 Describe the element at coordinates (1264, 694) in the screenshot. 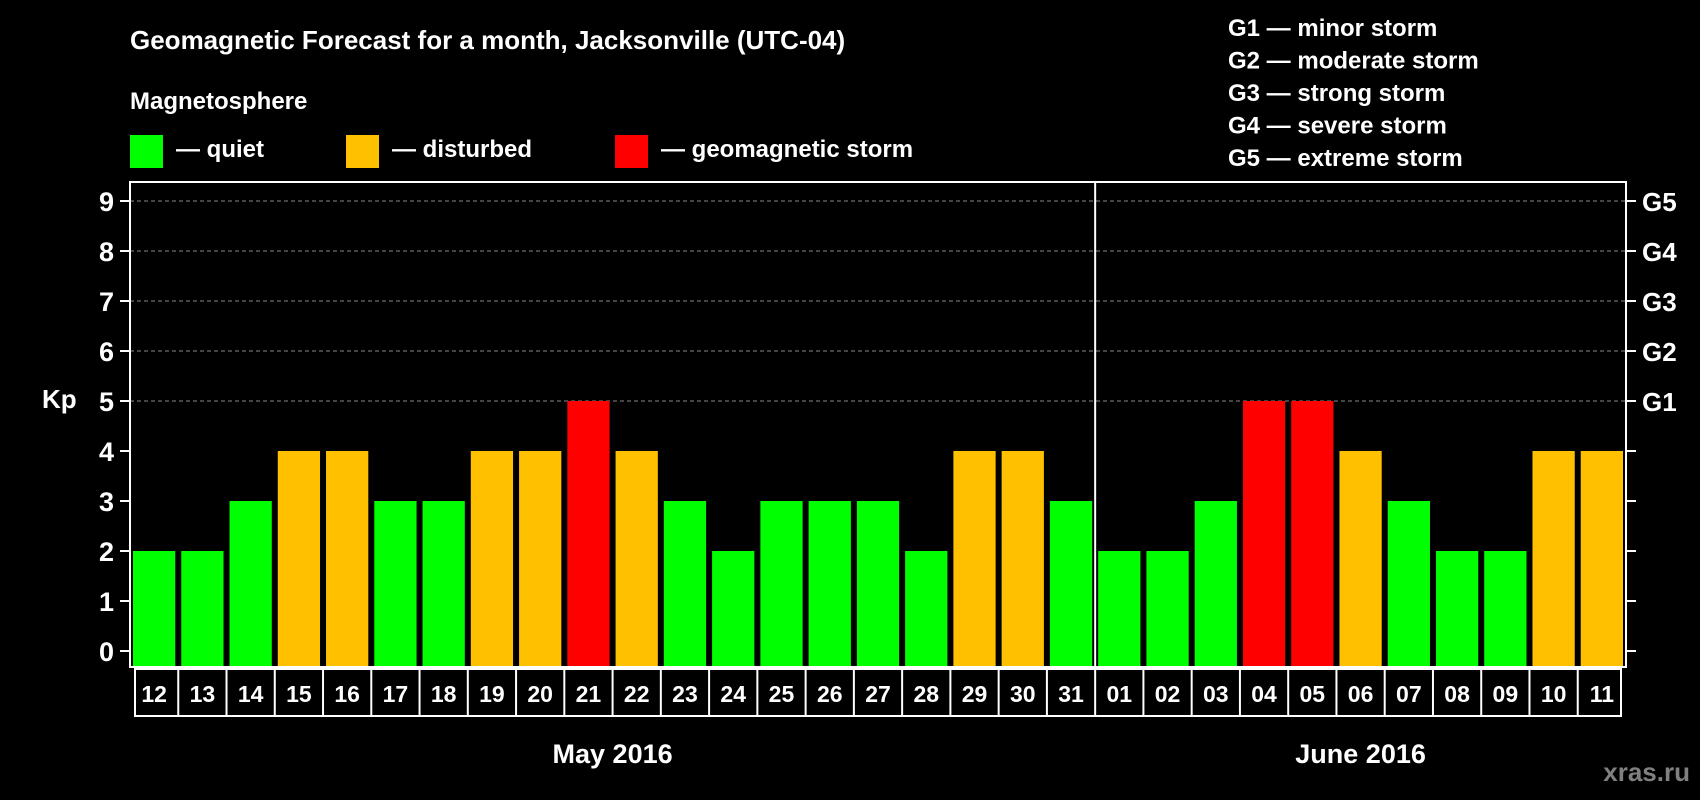

I see `date-label: 04` at that location.